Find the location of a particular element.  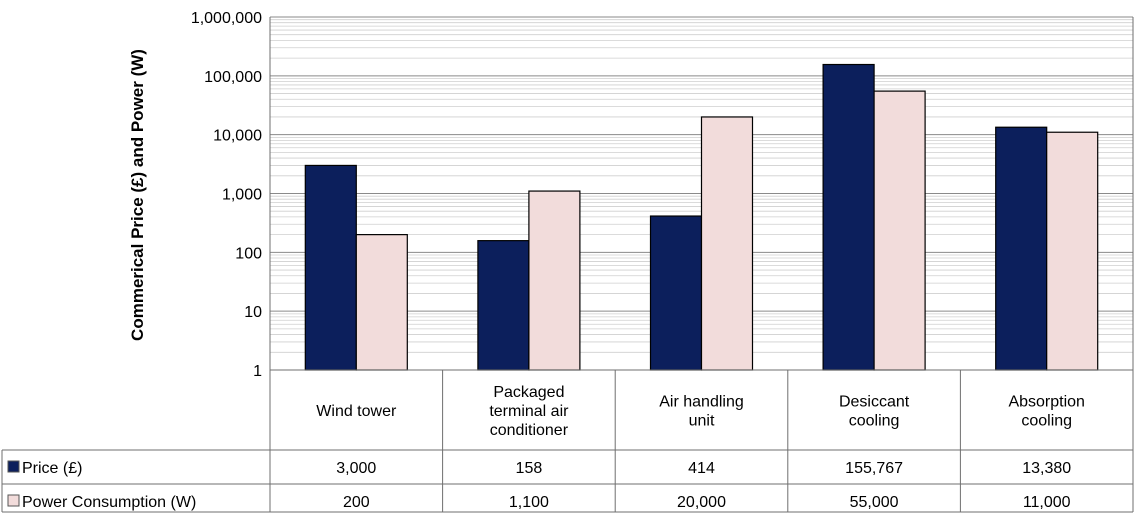

y-axis-ticks: 1 10 100 1,000 10,000 100,000 1,000,000 is located at coordinates (226, 195).